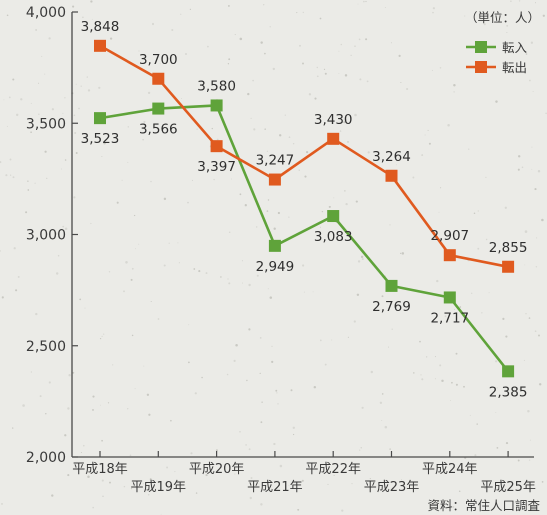 Image resolution: width=547 pixels, height=515 pixels. I want to click on y-tick-label: 3,500, so click(46, 124).